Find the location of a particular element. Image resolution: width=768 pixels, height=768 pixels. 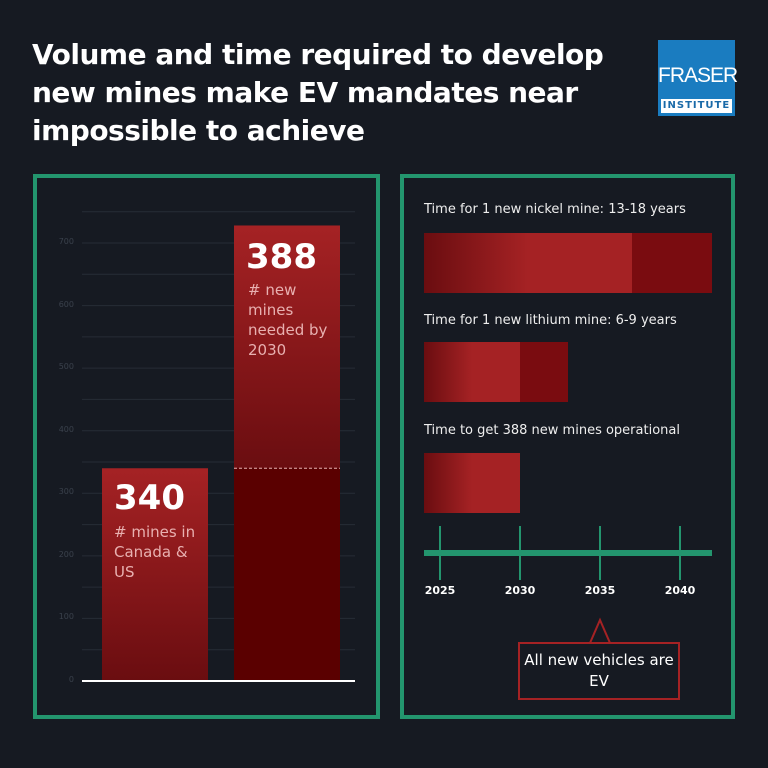

bar-description: # mines in Canada & US is located at coordinates (155, 552).